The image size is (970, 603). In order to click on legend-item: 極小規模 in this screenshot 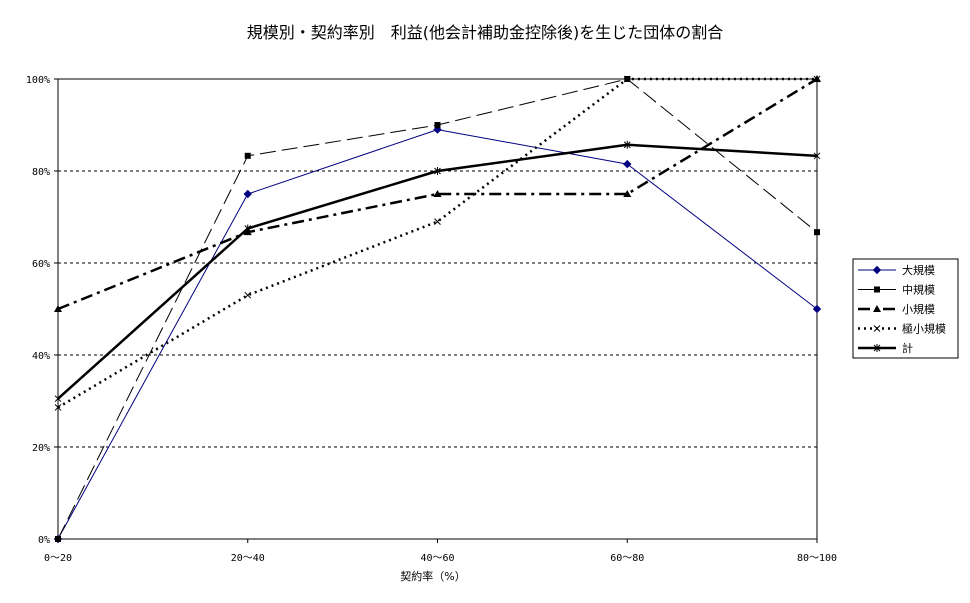, I will do `click(902, 329)`.